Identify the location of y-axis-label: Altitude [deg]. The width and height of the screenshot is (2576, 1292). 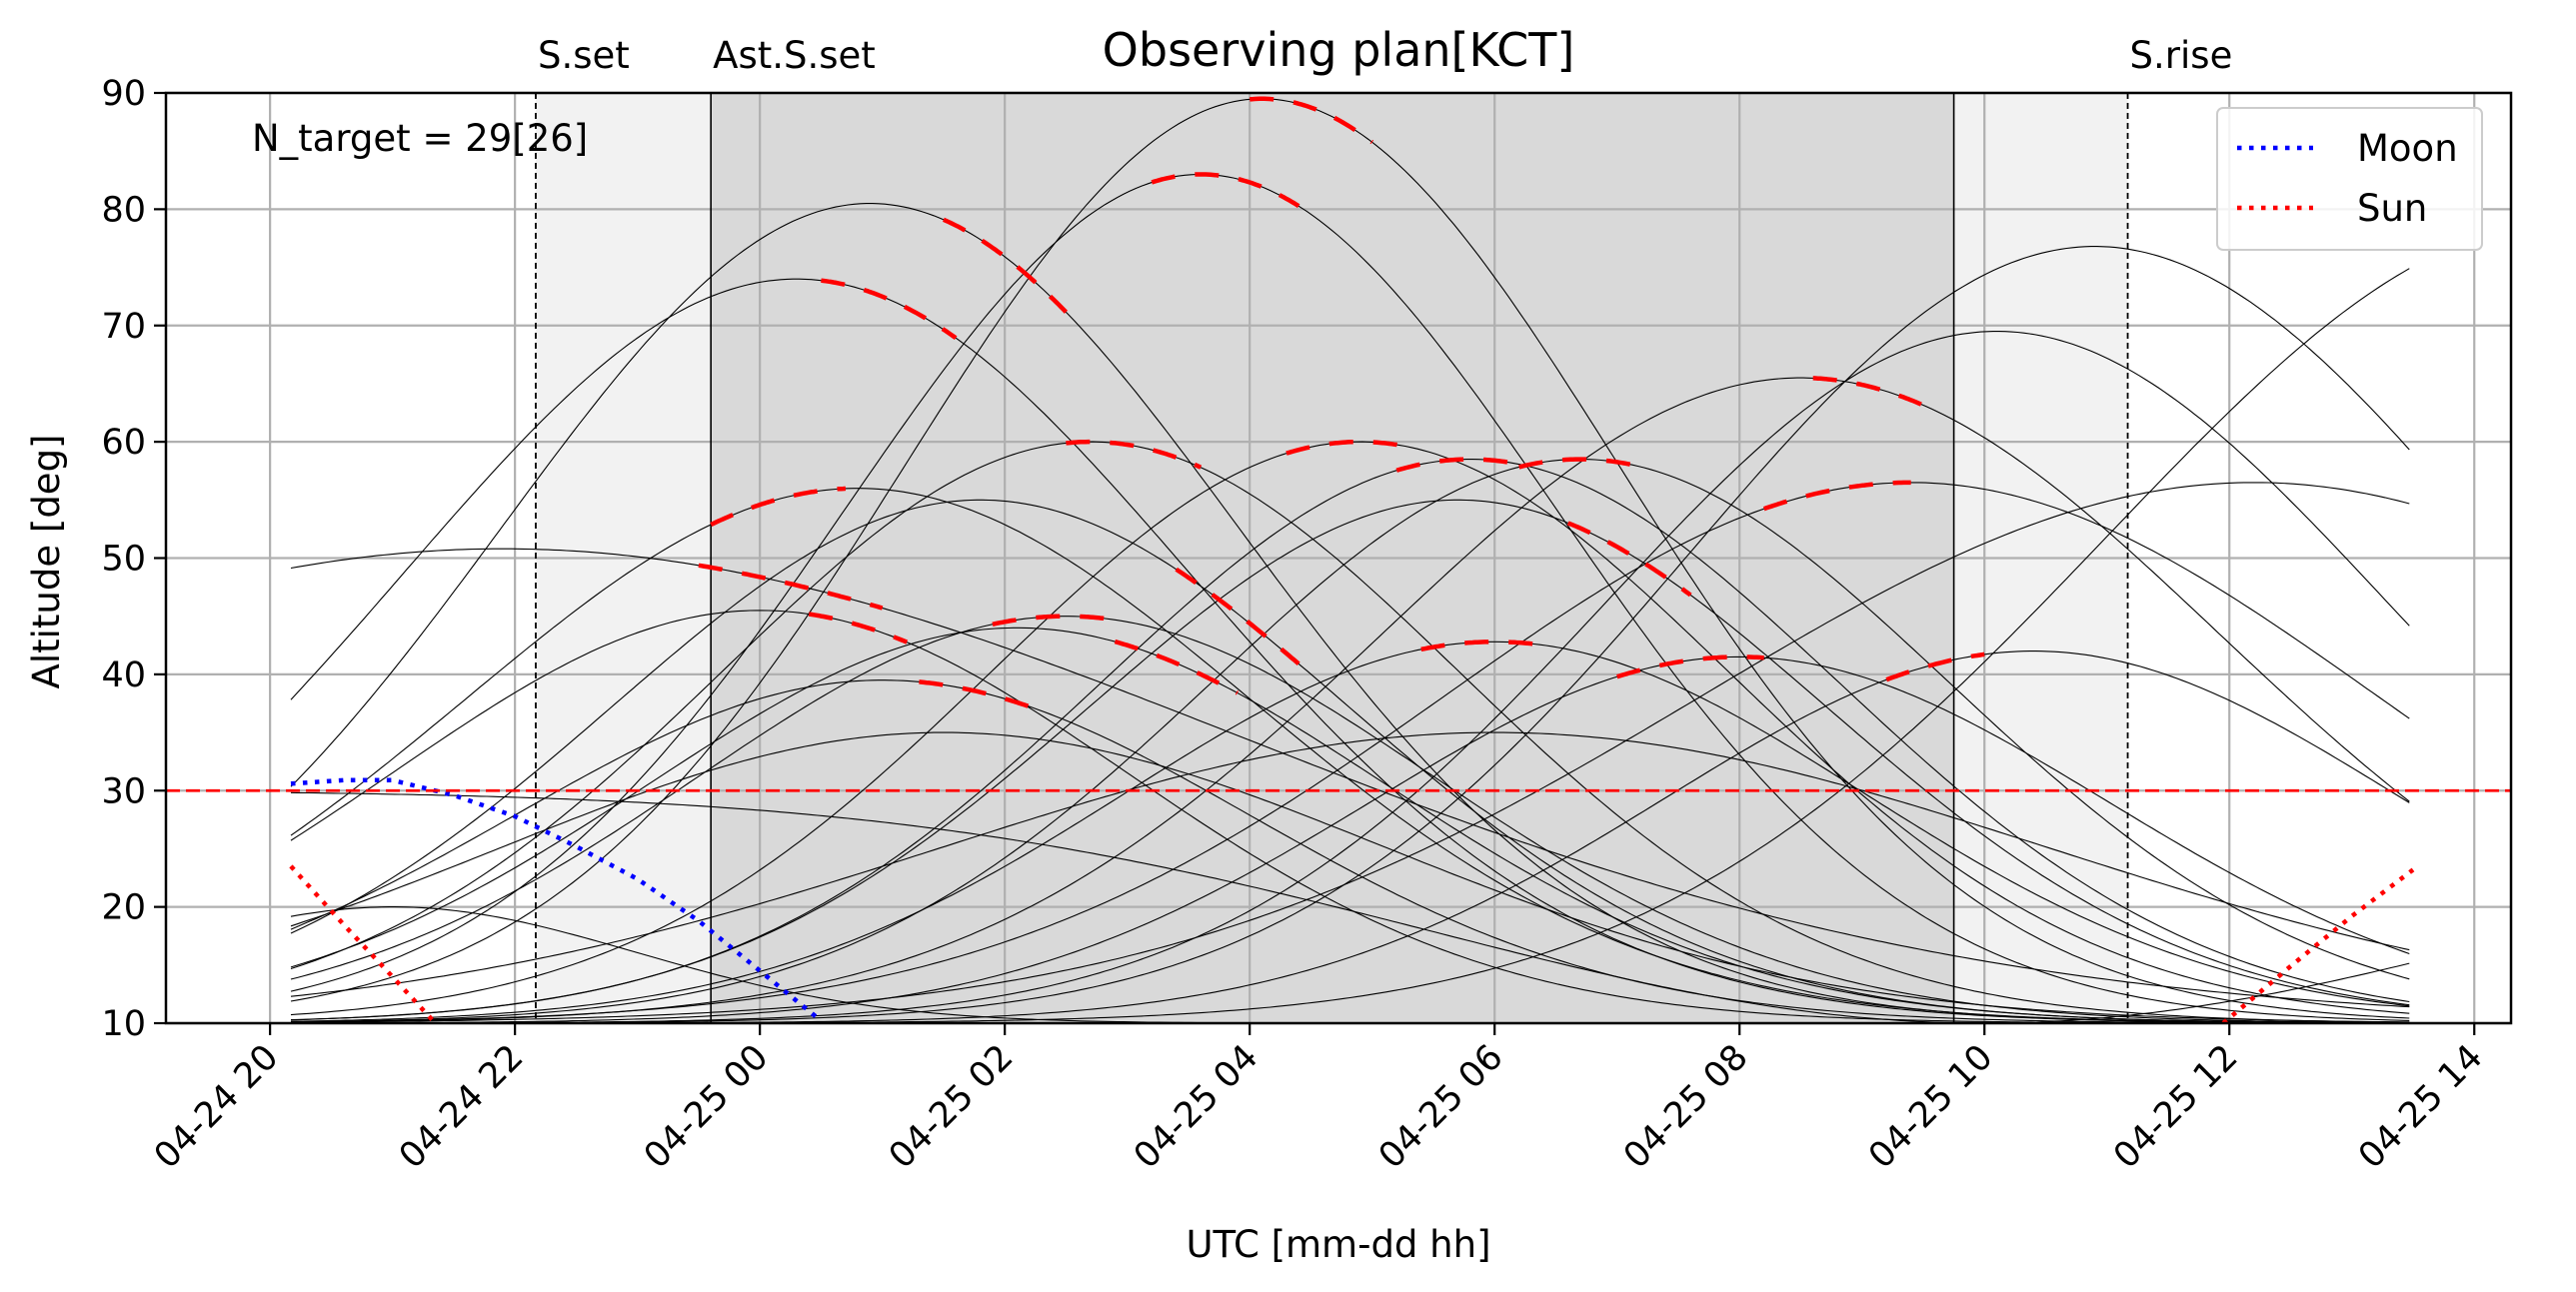
(46, 562).